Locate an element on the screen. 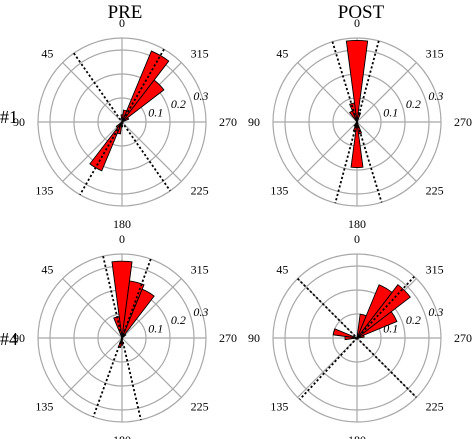  row-label-1: #1 is located at coordinates (9, 117).